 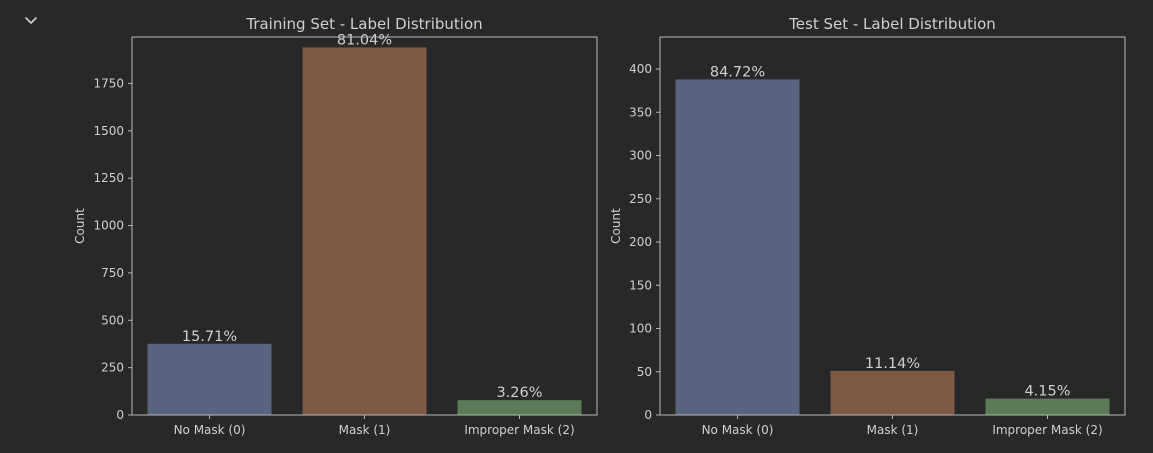 What do you see at coordinates (1047, 392) in the screenshot?
I see `bar-value-label: 4.15%` at bounding box center [1047, 392].